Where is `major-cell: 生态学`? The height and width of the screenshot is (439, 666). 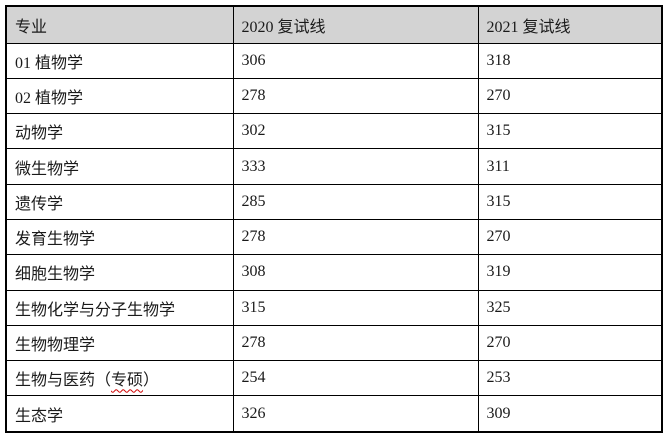 major-cell: 生态学 is located at coordinates (119, 414).